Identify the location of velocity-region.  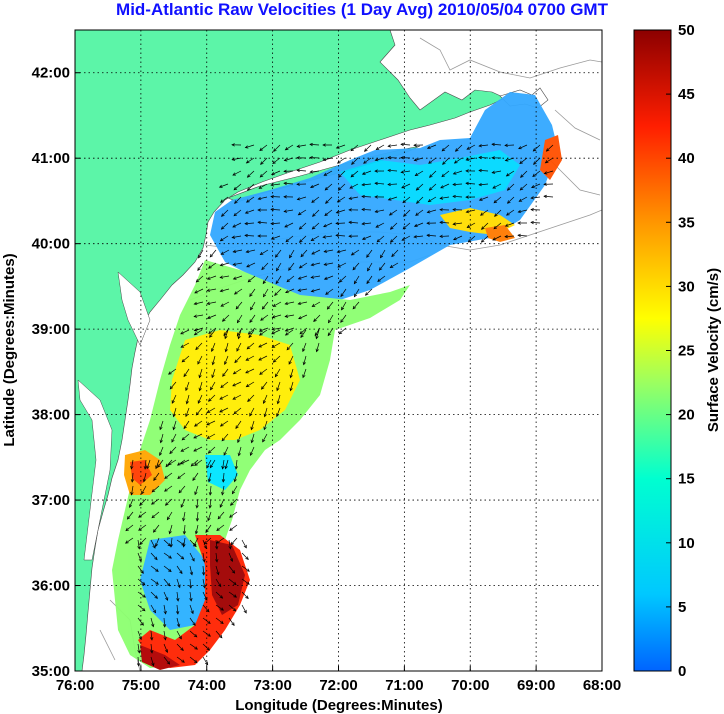
(221, 472).